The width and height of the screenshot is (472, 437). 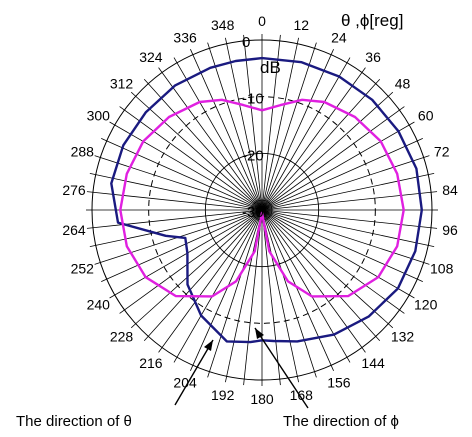 I want to click on radial-tick-label: -10, so click(x=253, y=99).